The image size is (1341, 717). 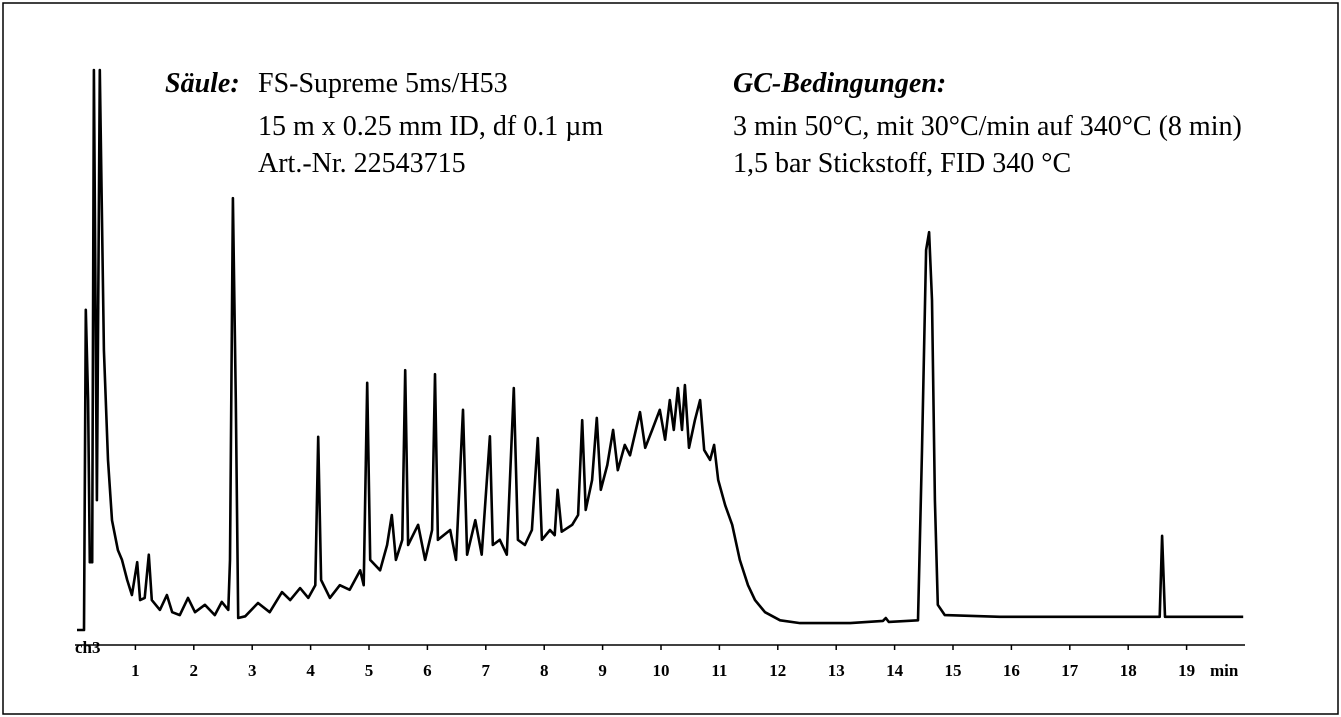 I want to click on x-tick-label: 16, so click(x=1011, y=670).